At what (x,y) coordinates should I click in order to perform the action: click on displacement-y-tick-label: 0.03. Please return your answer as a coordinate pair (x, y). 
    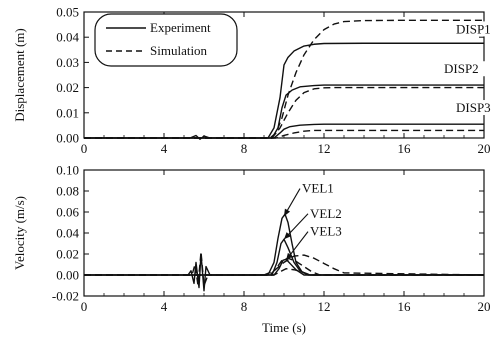
    Looking at the image, I should click on (67, 62).